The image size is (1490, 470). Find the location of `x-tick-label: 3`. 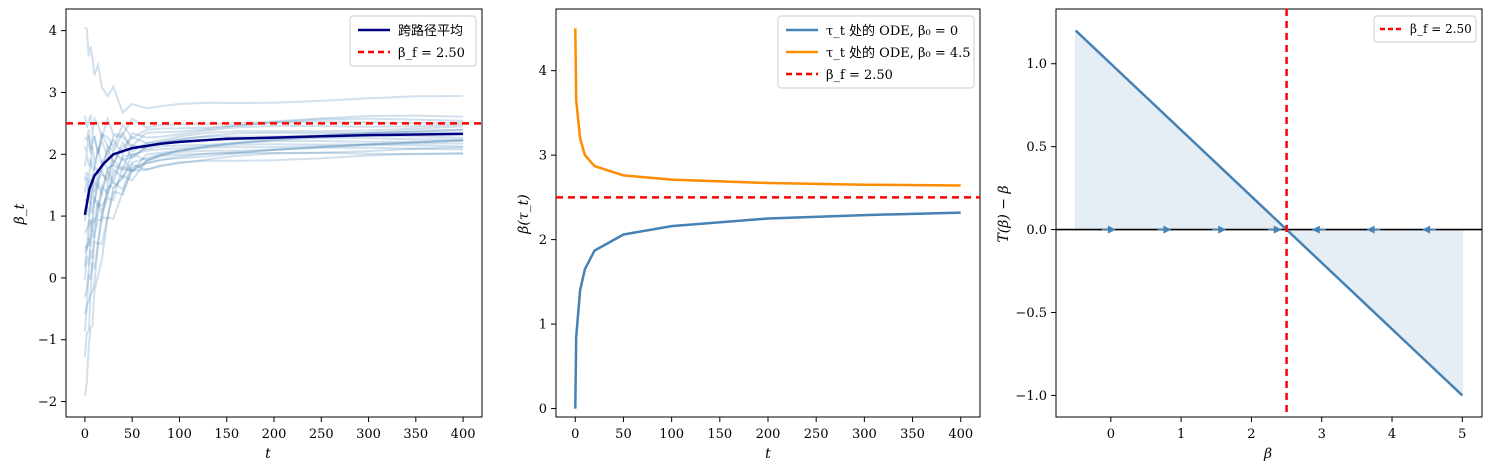

x-tick-label: 3 is located at coordinates (1322, 434).